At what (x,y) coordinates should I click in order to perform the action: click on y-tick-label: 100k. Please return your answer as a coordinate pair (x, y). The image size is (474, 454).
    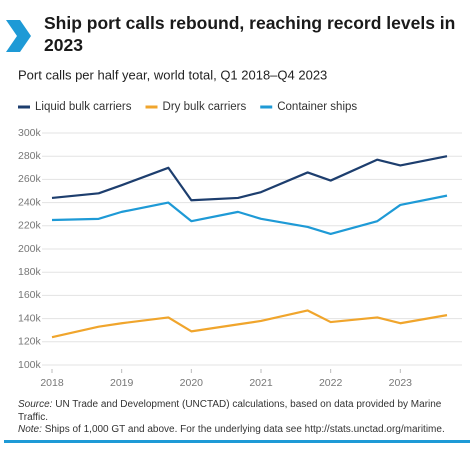
    Looking at the image, I should click on (30, 365).